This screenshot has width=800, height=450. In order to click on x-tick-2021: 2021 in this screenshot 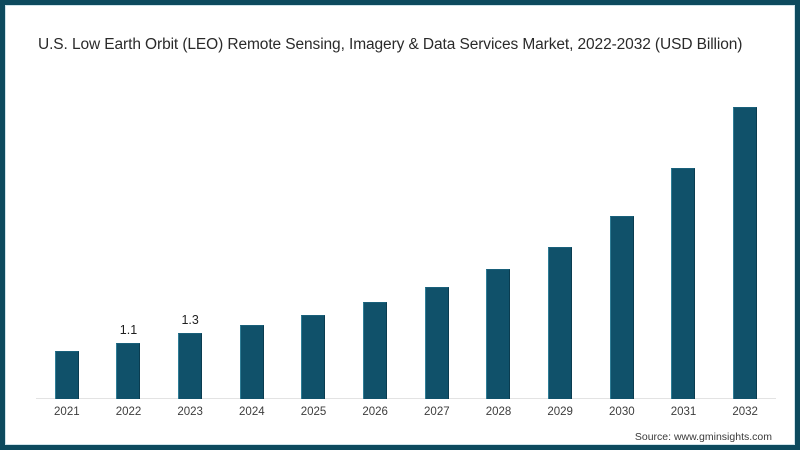, I will do `click(67, 412)`.